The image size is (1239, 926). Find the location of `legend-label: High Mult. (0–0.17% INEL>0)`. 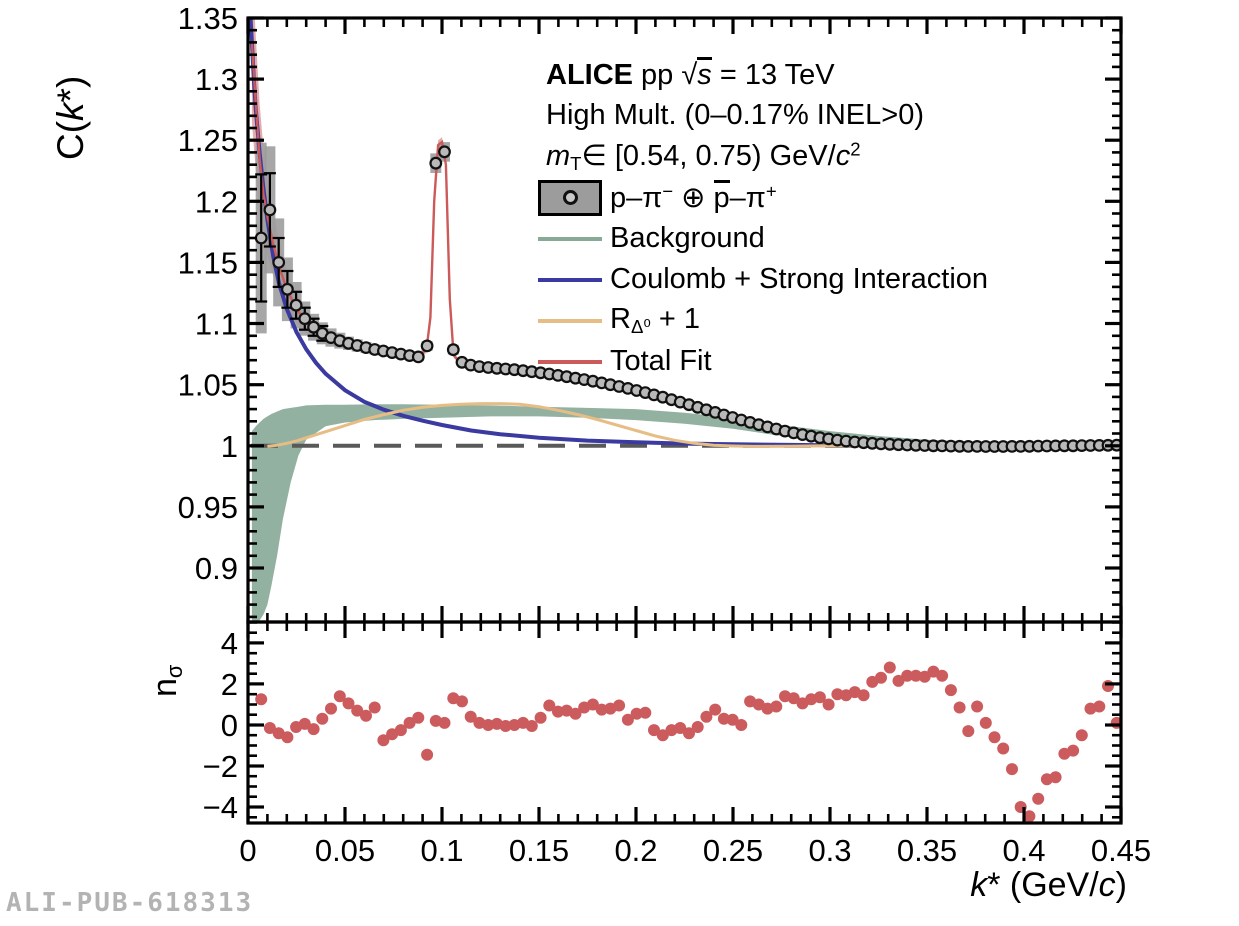

legend-label: High Mult. (0–0.17% INEL>0) is located at coordinates (735, 115).